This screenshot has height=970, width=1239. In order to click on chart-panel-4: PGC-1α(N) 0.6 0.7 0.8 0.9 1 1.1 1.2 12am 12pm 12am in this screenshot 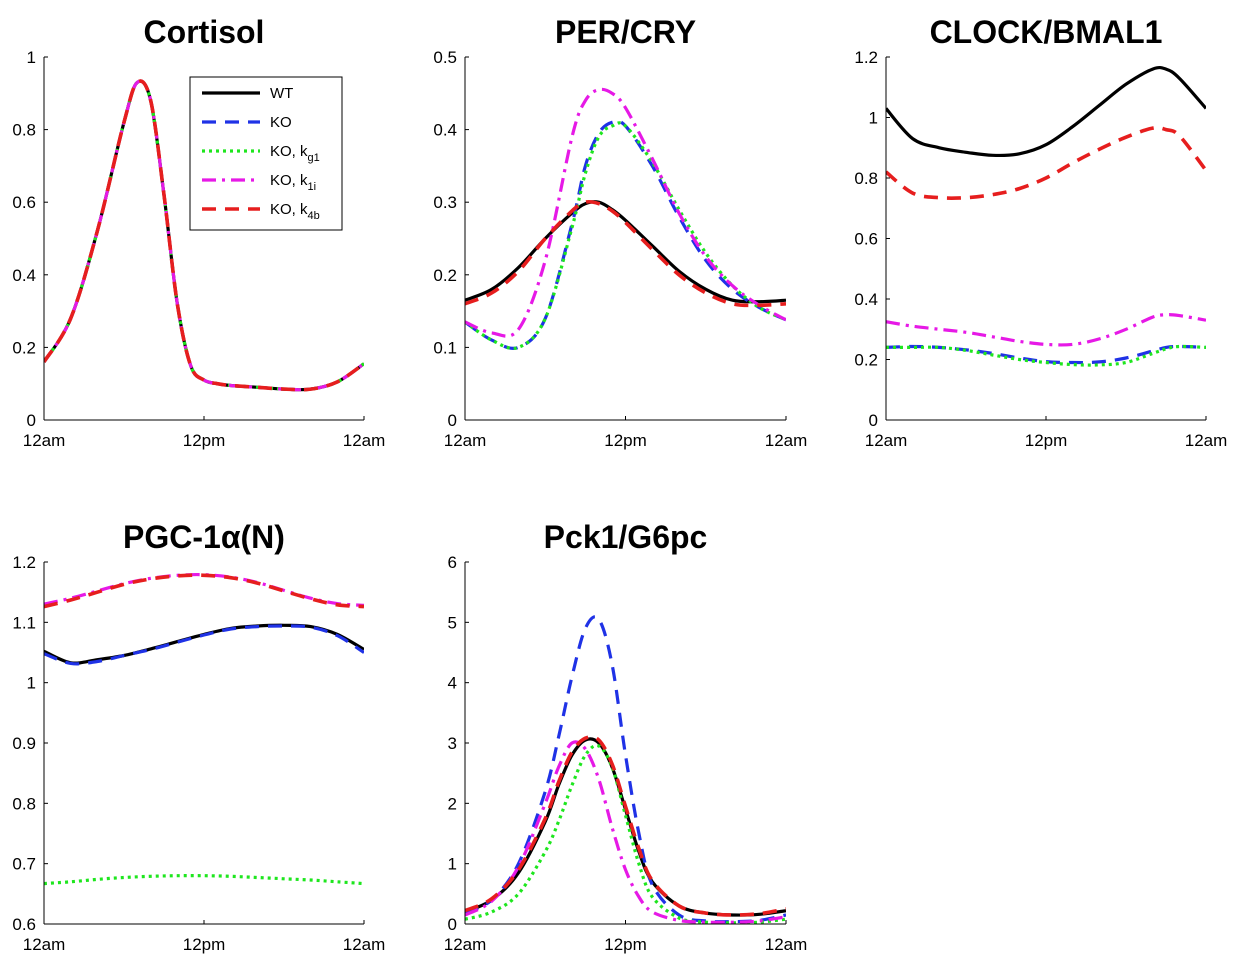, I will do `click(198, 736)`.